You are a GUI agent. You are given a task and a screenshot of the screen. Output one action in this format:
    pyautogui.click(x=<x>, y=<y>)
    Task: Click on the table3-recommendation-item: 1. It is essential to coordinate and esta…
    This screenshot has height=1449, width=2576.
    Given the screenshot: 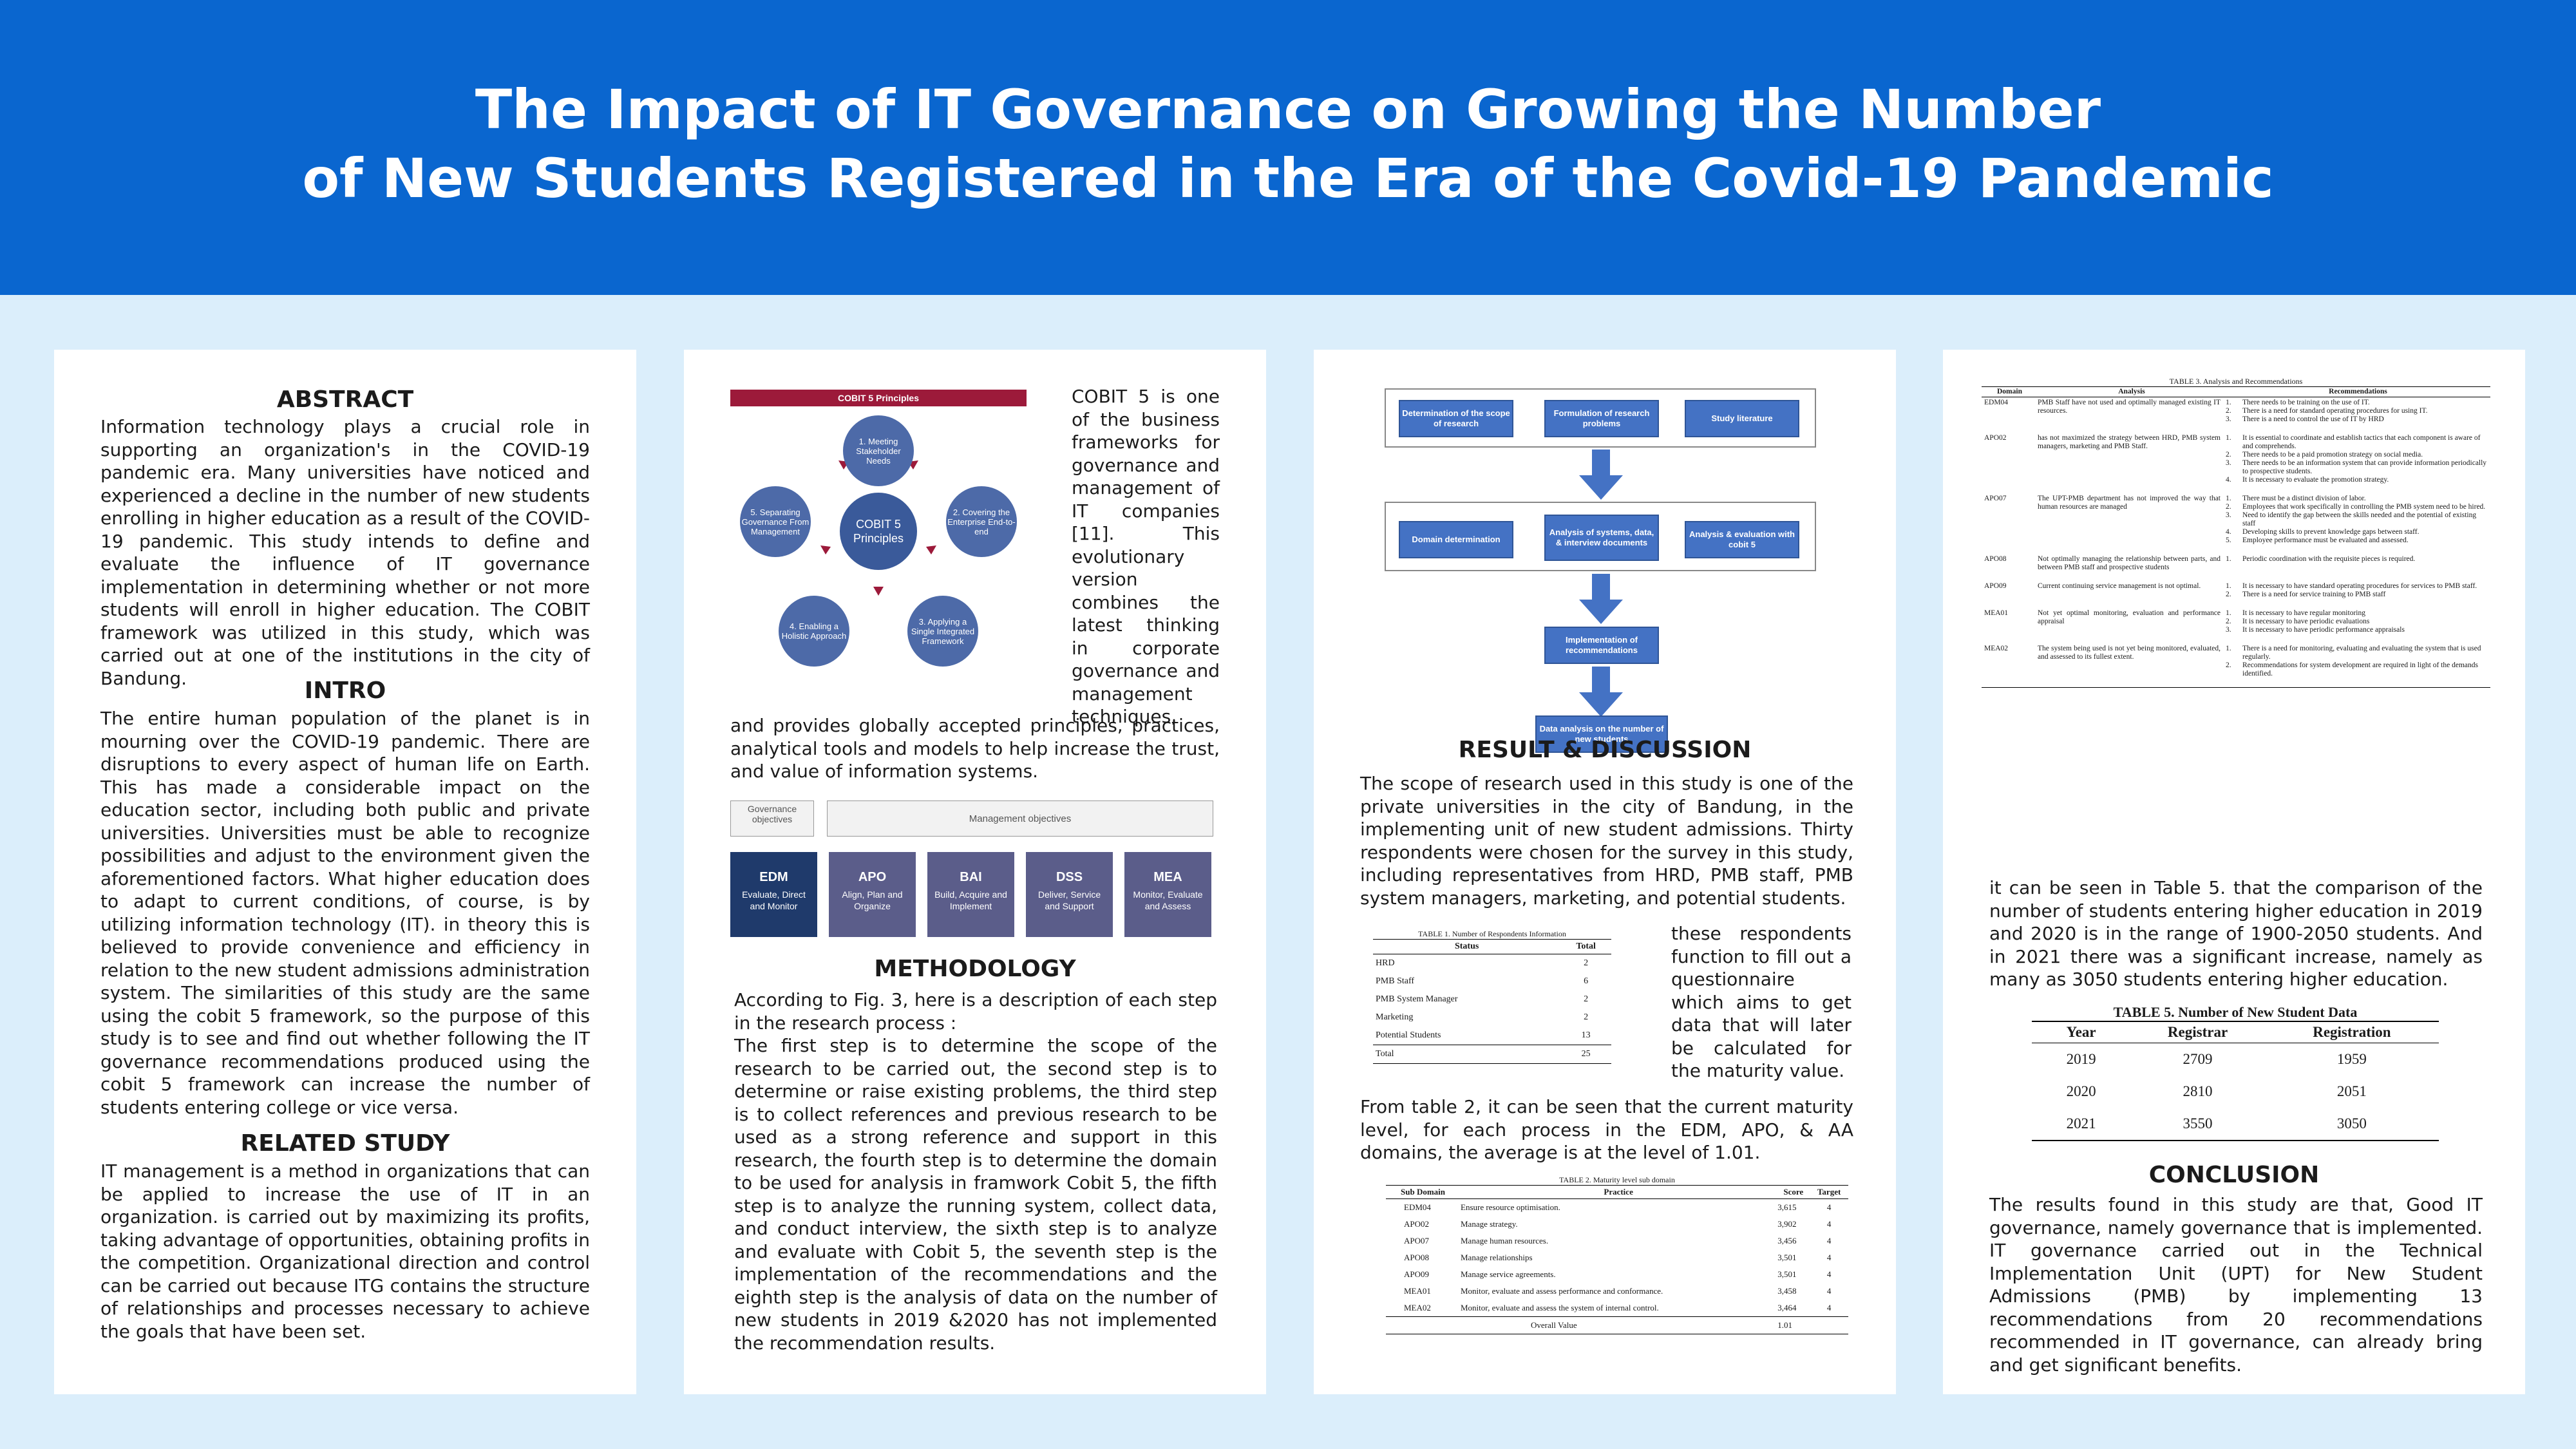 What is the action you would take?
    pyautogui.click(x=2358, y=443)
    